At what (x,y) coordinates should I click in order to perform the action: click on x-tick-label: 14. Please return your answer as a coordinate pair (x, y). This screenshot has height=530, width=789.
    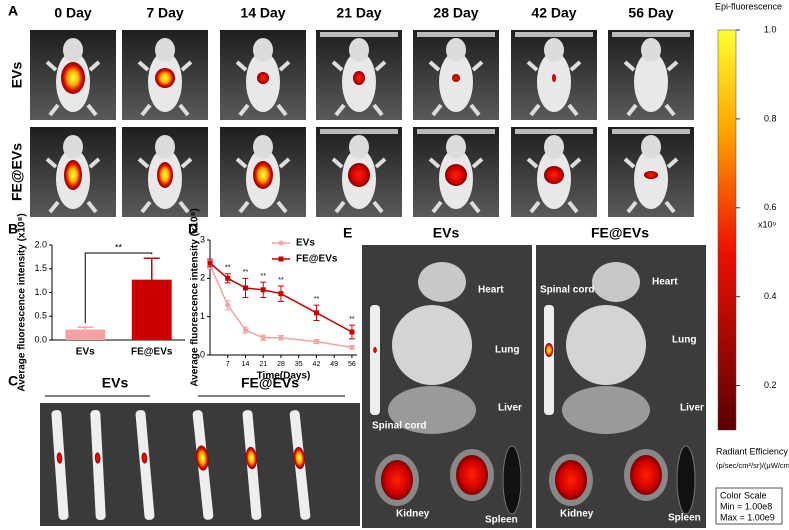
    Looking at the image, I should click on (246, 364).